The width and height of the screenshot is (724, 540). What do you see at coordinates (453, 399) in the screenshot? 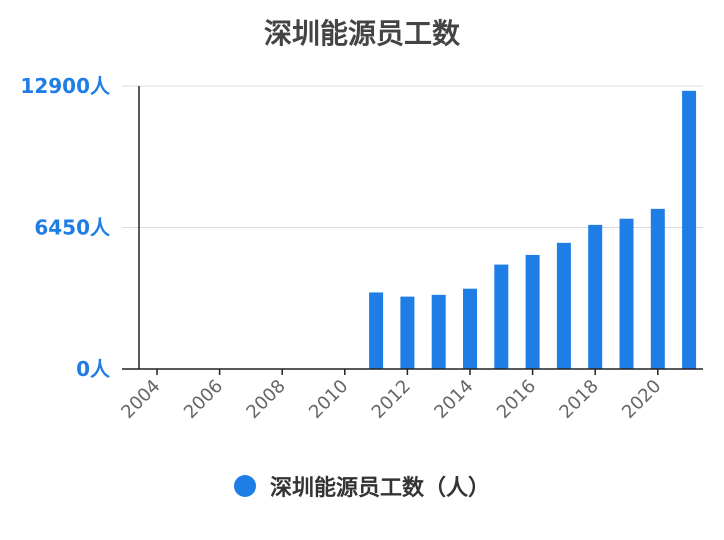
I see `x-tick-label: 2014` at bounding box center [453, 399].